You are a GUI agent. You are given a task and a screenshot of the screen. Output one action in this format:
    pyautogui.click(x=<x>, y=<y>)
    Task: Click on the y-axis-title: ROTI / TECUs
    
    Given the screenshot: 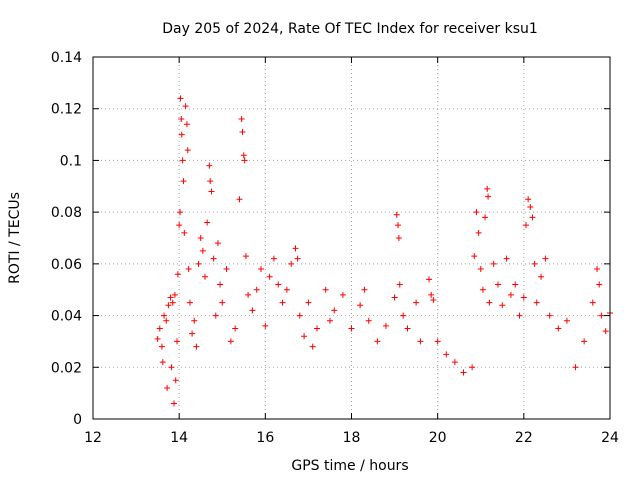 What is the action you would take?
    pyautogui.click(x=15, y=238)
    